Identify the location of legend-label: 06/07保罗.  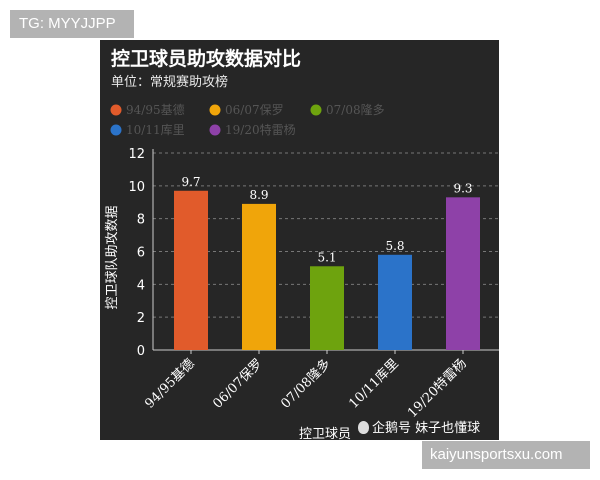
(254, 110).